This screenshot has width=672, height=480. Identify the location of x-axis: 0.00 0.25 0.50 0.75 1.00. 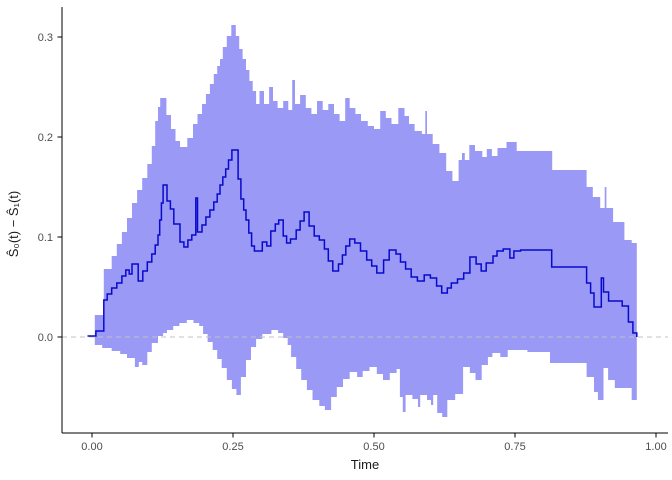
(365, 442).